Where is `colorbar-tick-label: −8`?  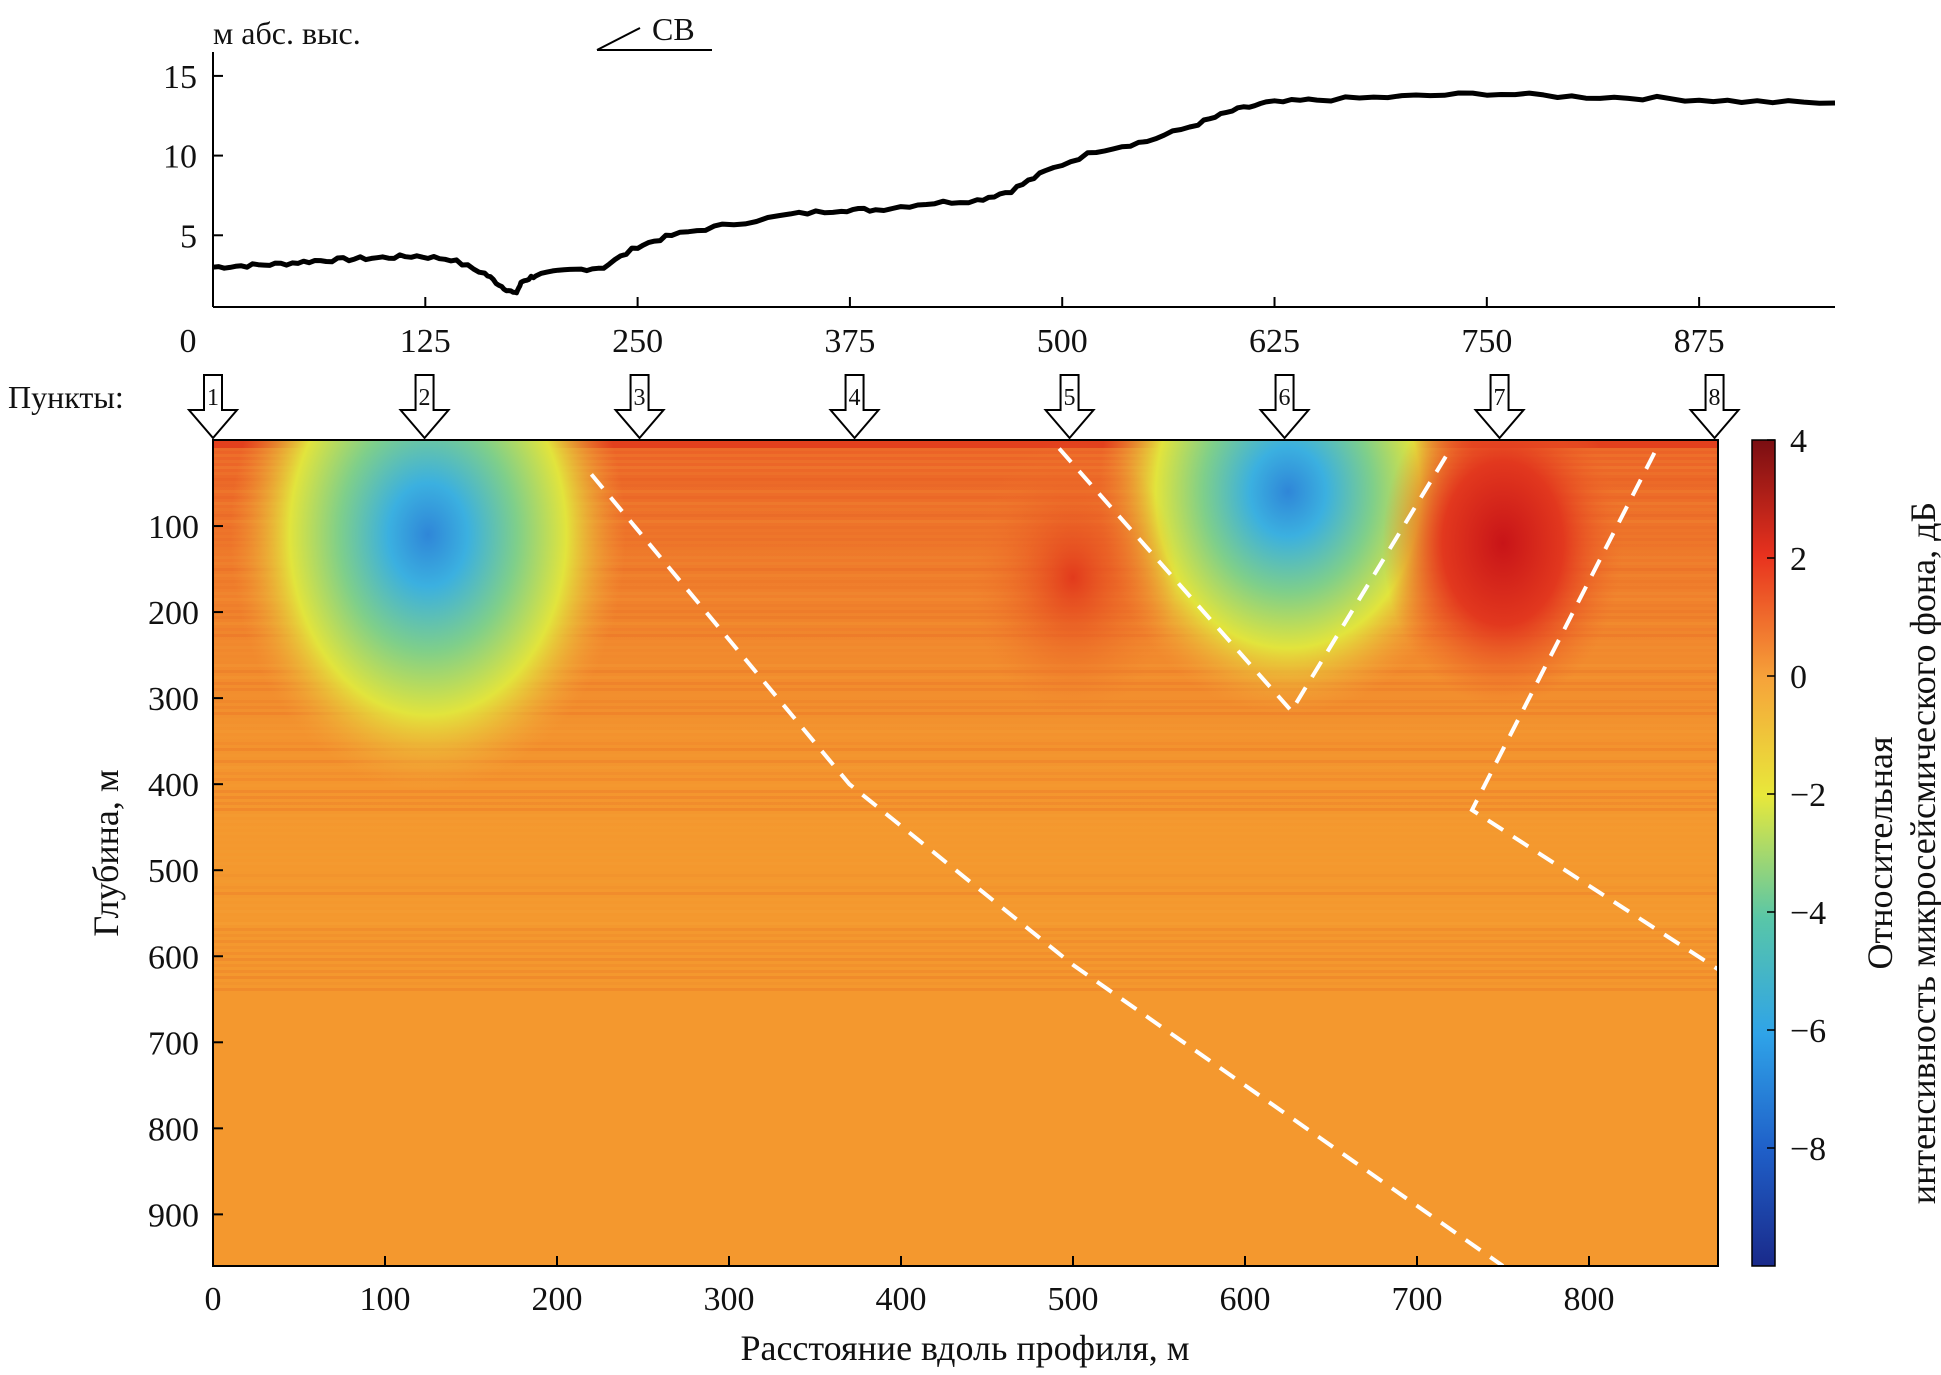
colorbar-tick-label: −8 is located at coordinates (1808, 1149).